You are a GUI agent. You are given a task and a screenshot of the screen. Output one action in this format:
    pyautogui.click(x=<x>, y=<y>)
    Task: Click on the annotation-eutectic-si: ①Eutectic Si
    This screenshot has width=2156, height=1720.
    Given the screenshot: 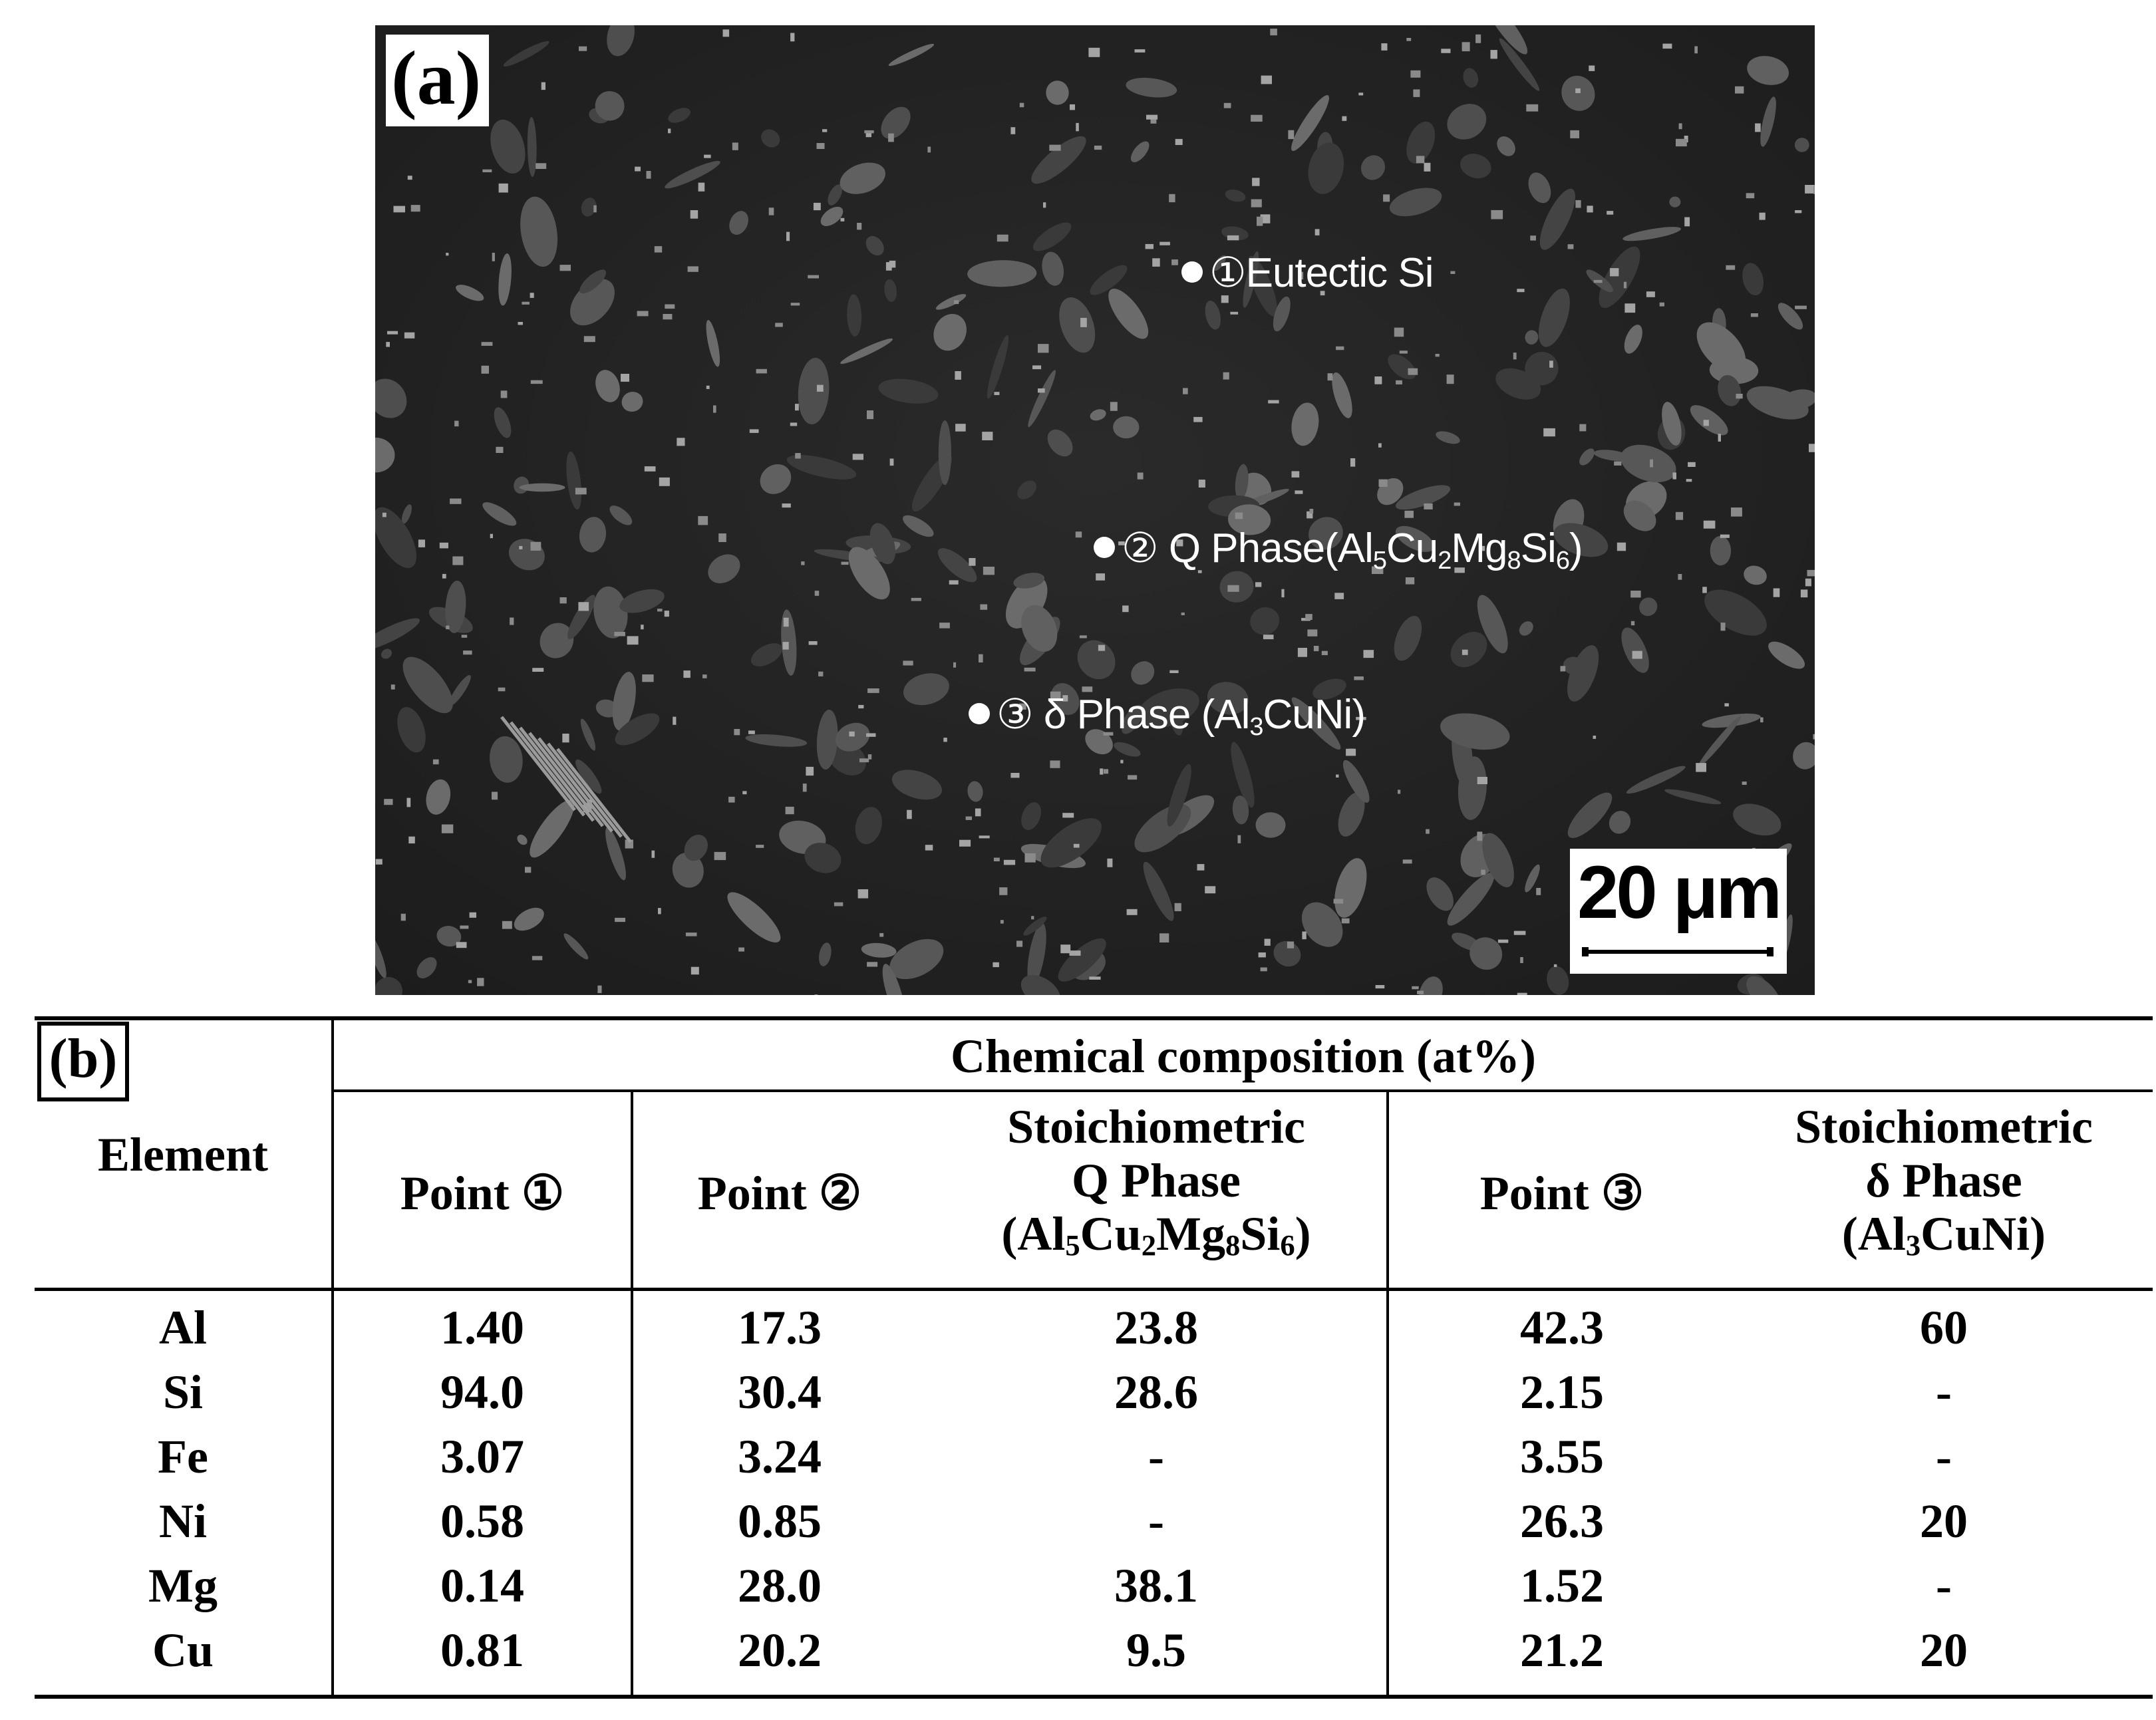 What is the action you would take?
    pyautogui.click(x=1307, y=273)
    